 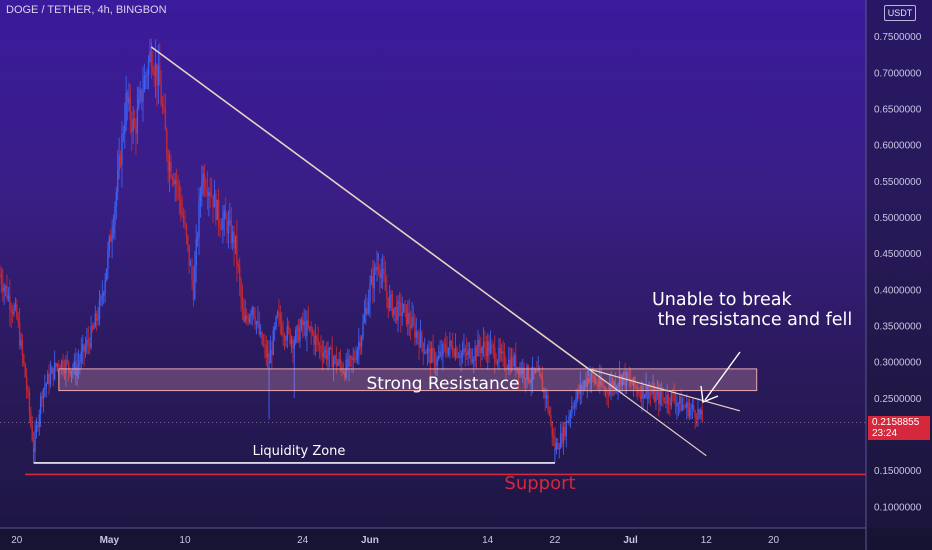 What do you see at coordinates (299, 451) in the screenshot?
I see `liquidity-label: Liquidity Zone` at bounding box center [299, 451].